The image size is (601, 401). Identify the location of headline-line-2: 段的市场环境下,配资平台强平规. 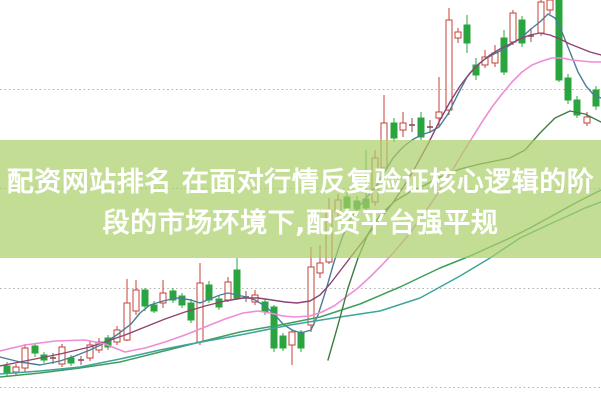
(300, 223).